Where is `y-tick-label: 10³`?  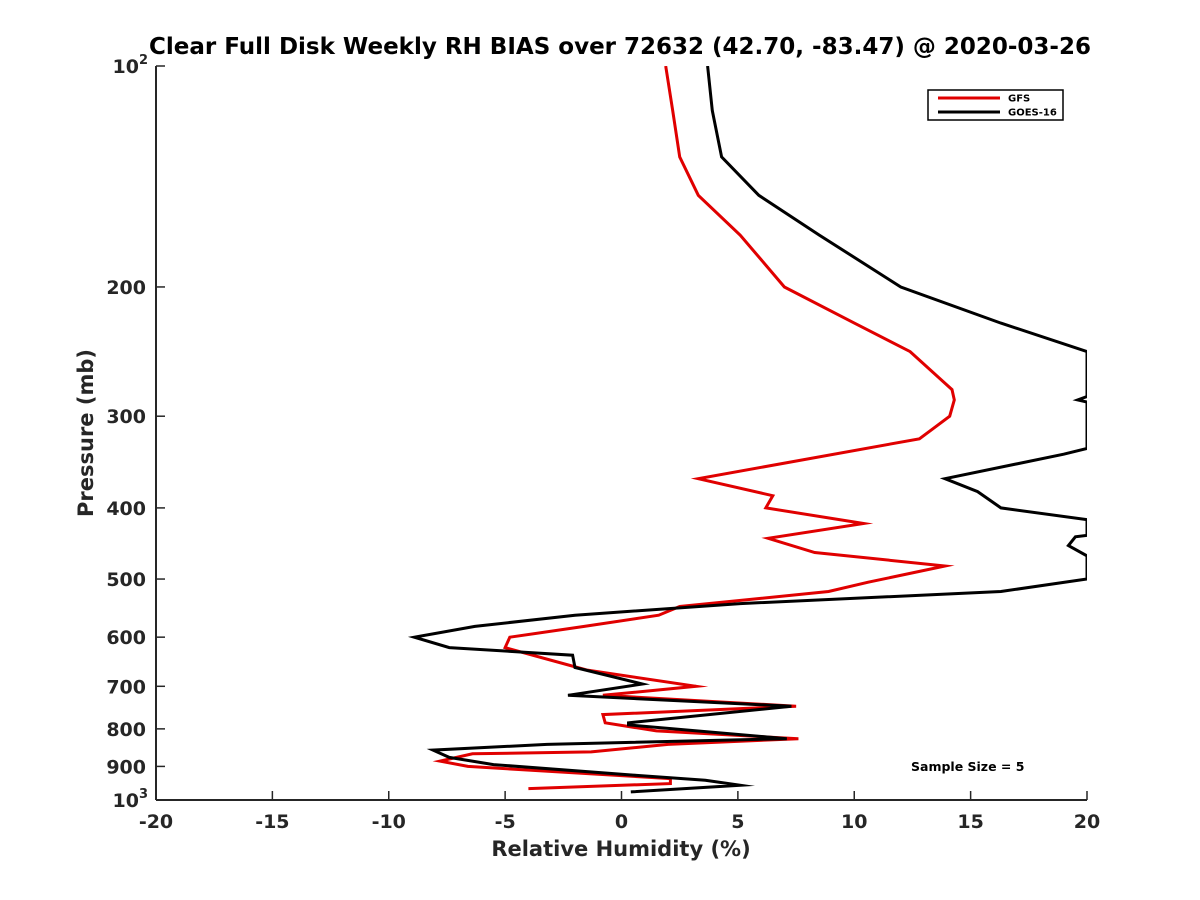
y-tick-label: 10³ is located at coordinates (131, 799).